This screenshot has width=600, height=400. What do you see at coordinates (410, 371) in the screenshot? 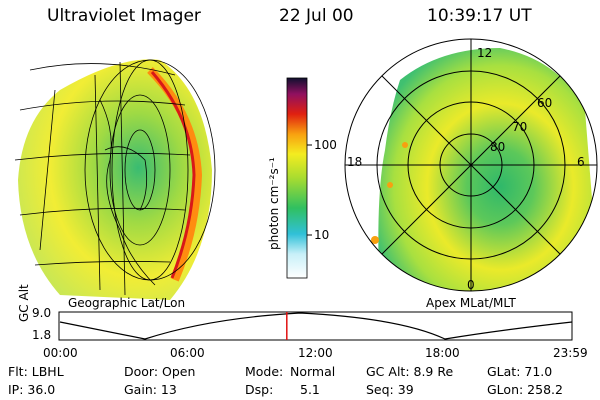
I see `gc-alt-info: GC Alt: 8.9 Re` at bounding box center [410, 371].